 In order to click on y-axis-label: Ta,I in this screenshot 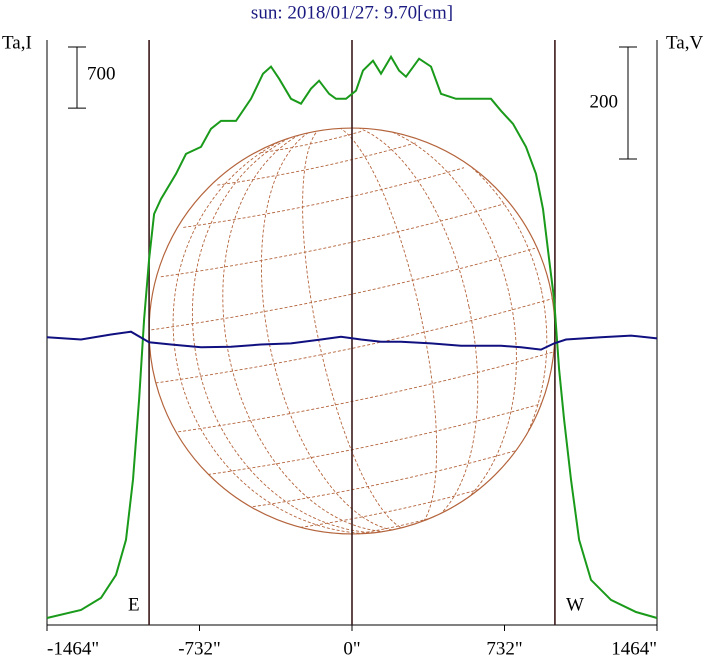, I will do `click(17, 42)`.